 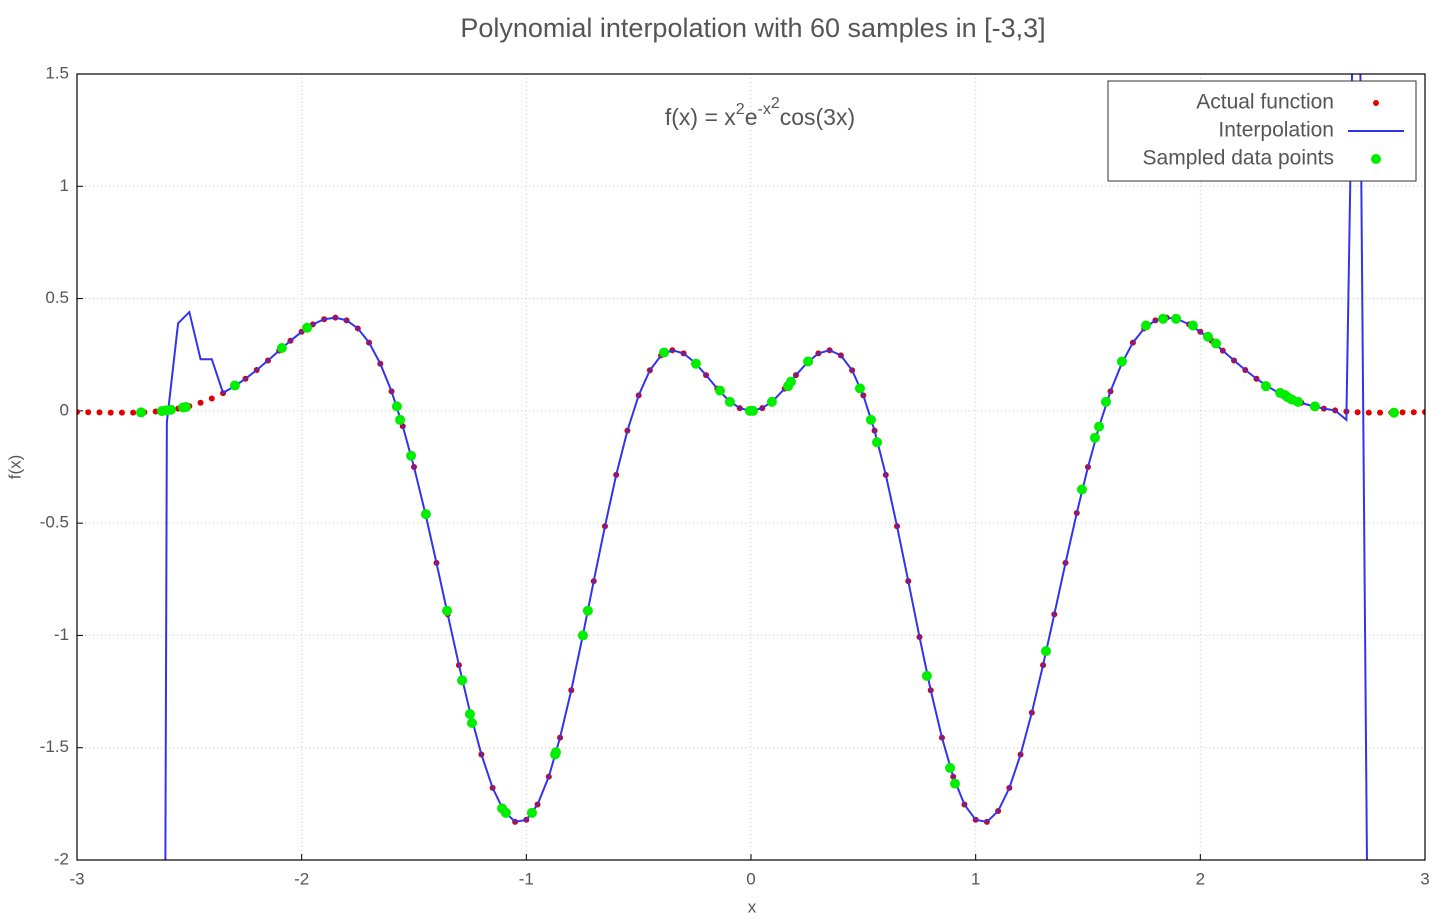 I want to click on legend-label: Actual function, so click(x=1265, y=102).